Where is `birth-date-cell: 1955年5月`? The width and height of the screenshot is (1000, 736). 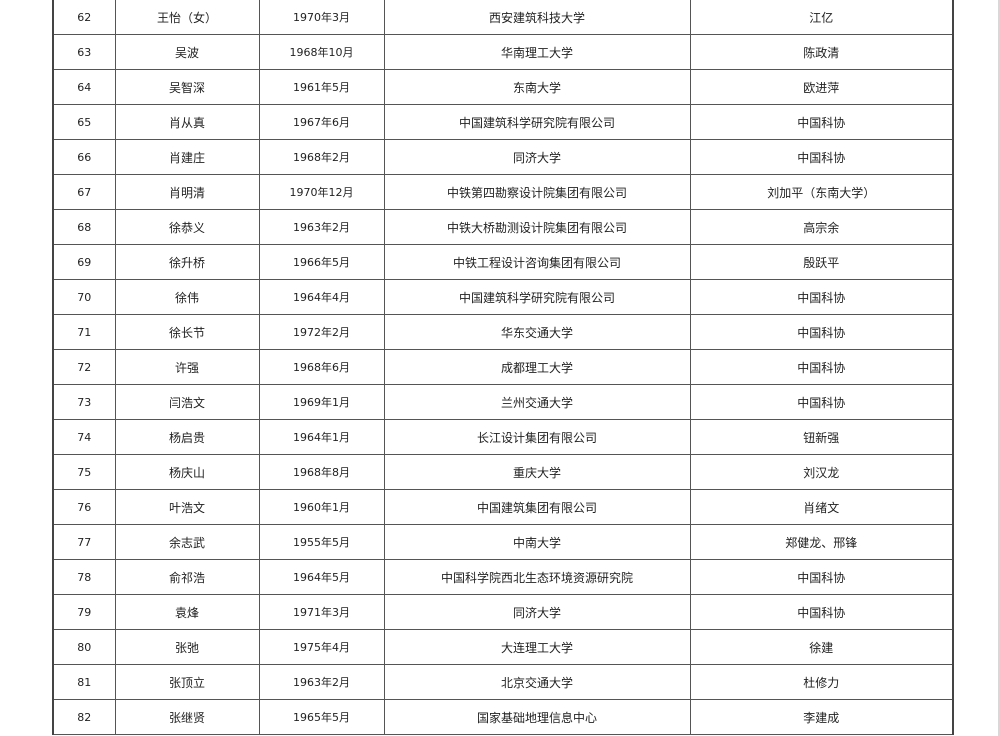 birth-date-cell: 1955年5月 is located at coordinates (321, 542).